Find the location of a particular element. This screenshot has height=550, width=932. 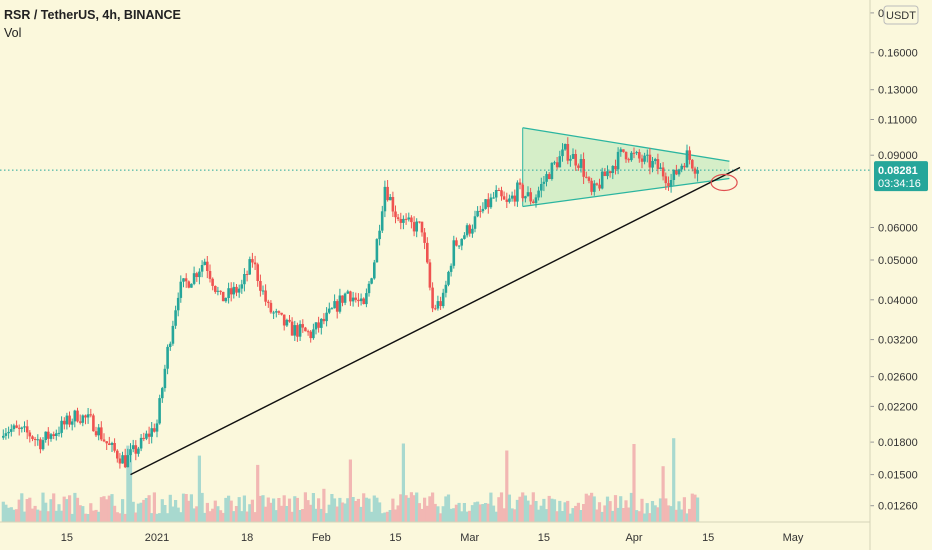

y-tick-label: 0.04000 is located at coordinates (898, 301).